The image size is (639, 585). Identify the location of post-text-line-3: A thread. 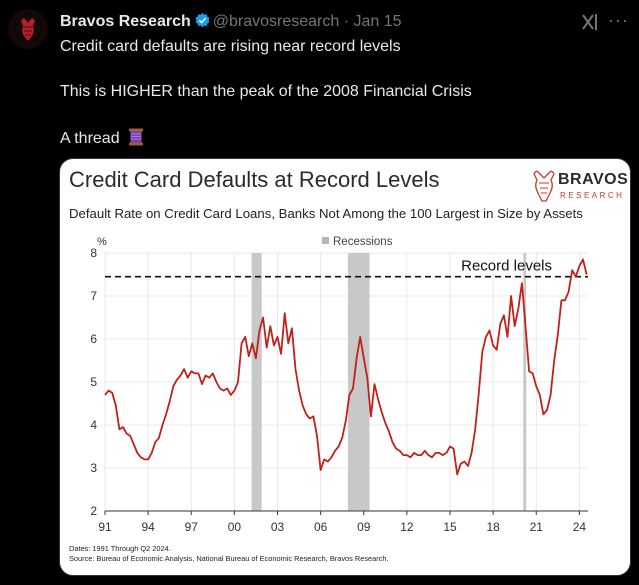
(103, 139).